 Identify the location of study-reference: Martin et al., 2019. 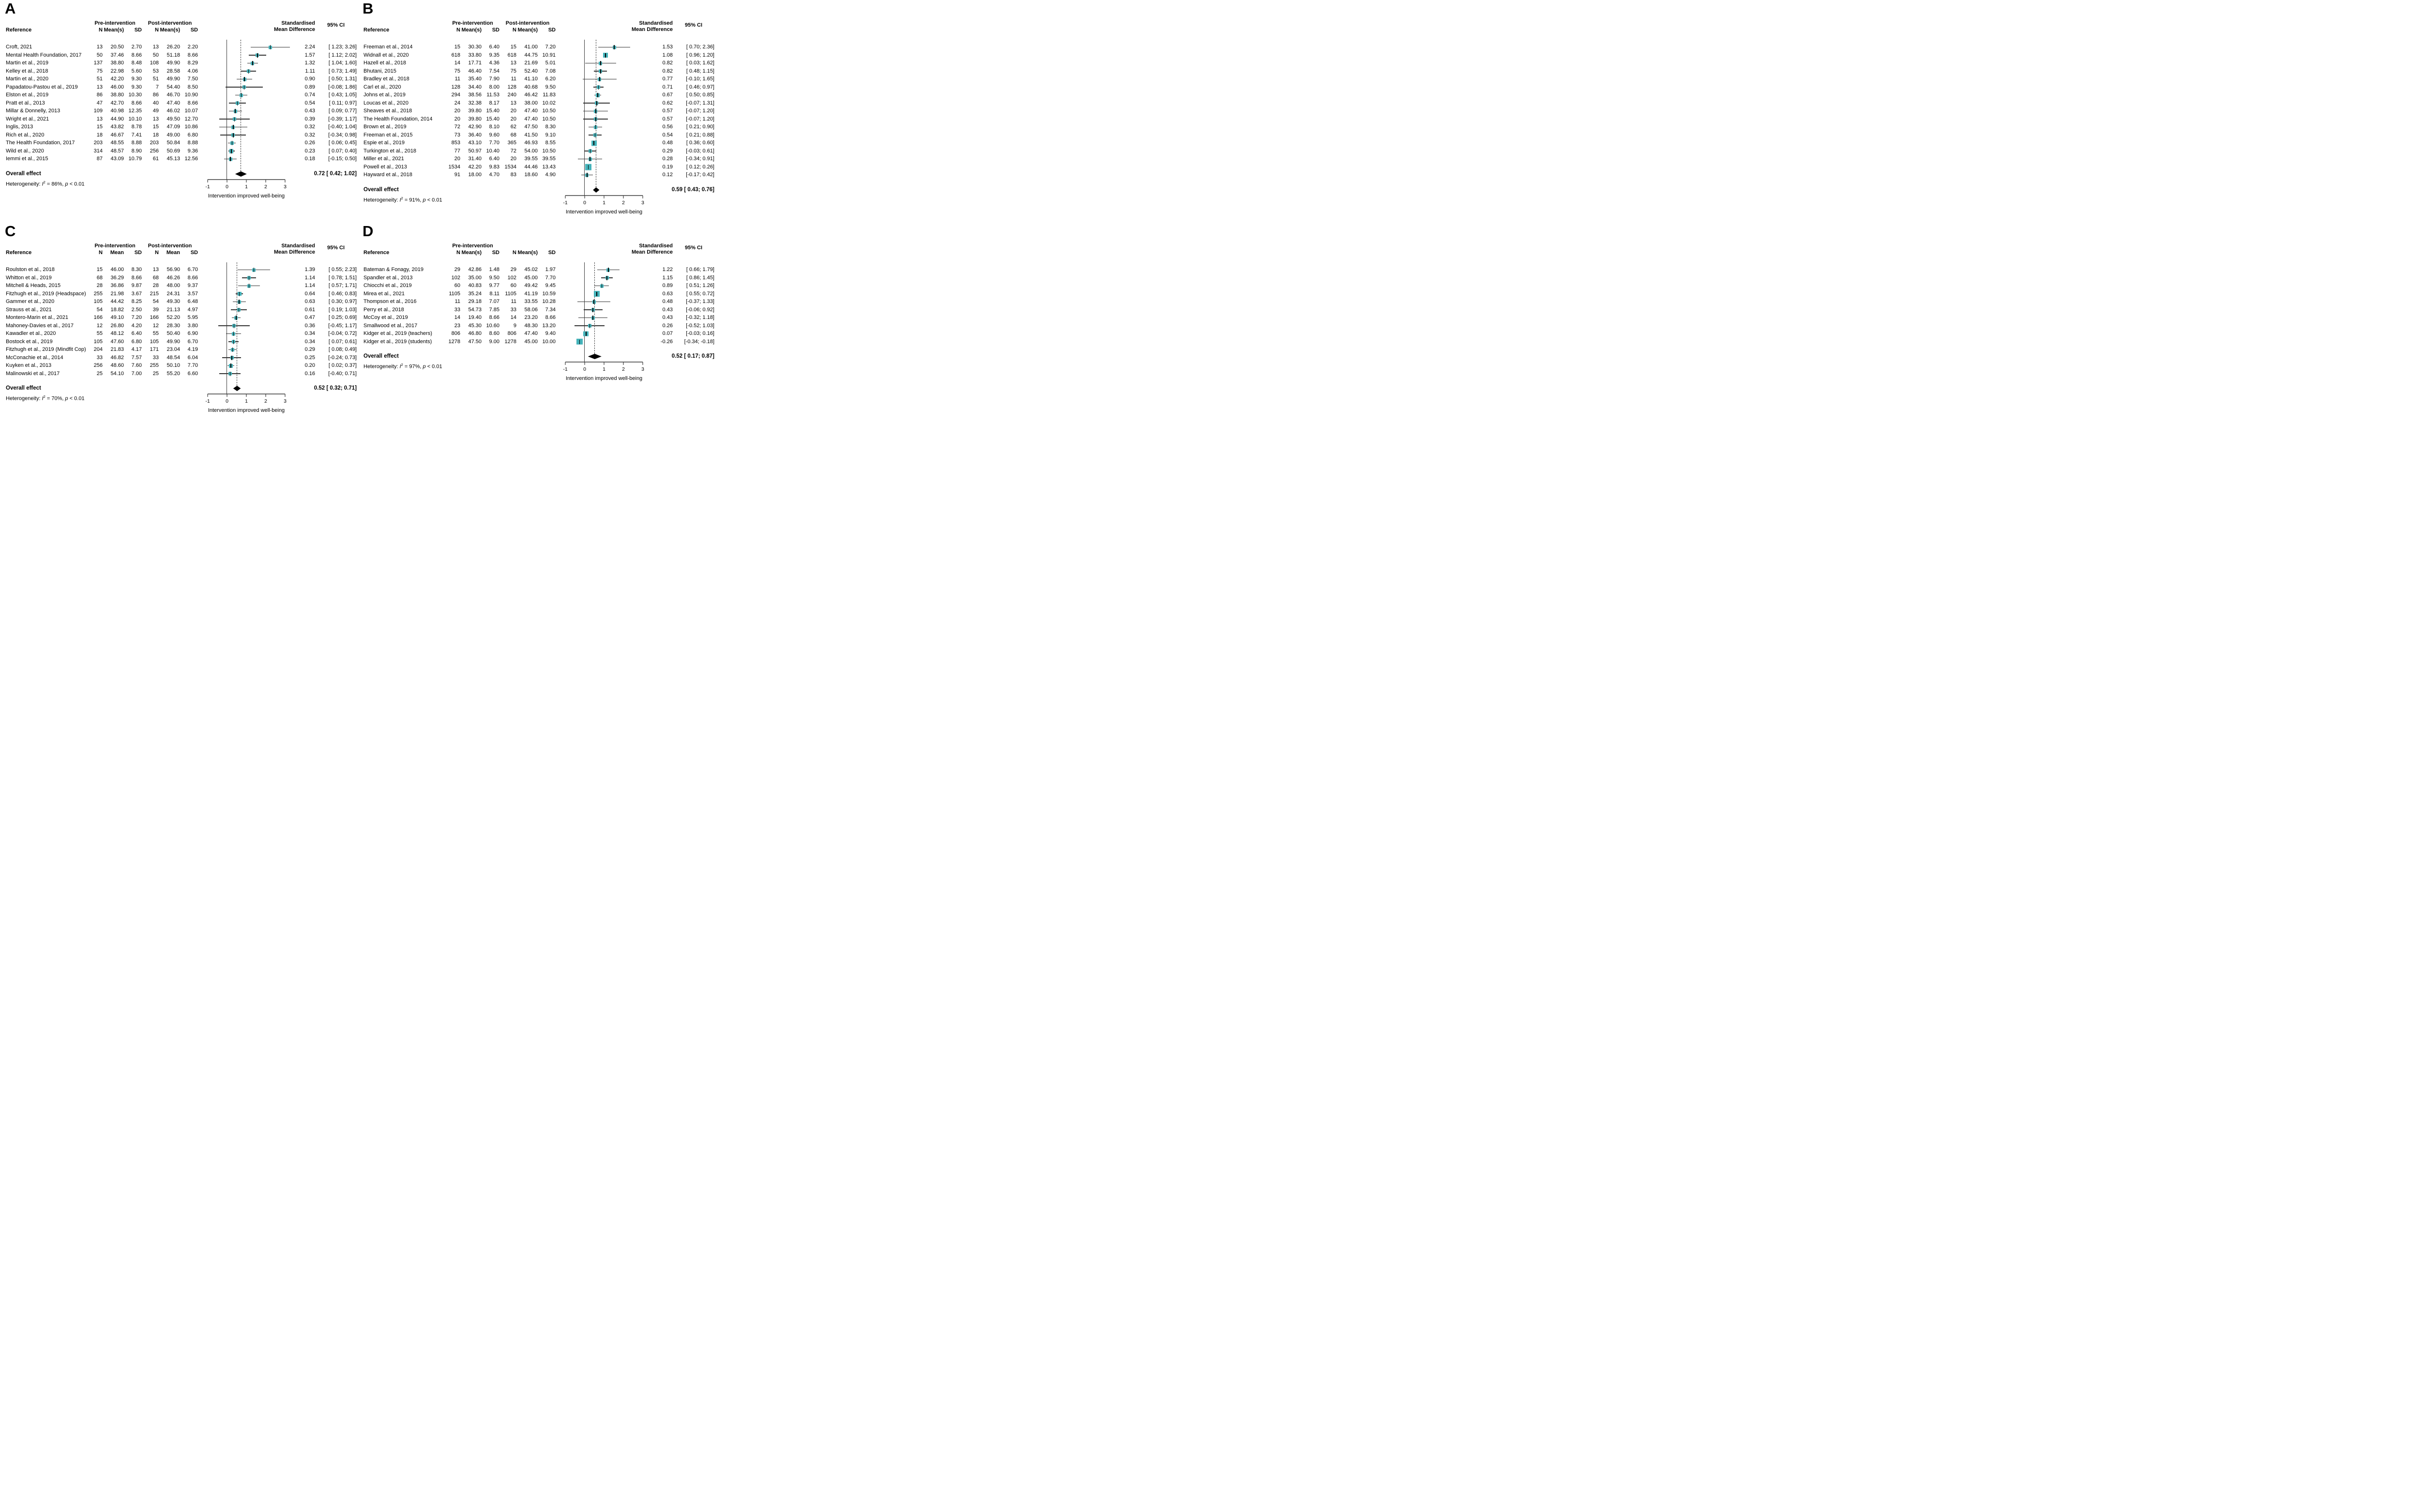
(27, 63).